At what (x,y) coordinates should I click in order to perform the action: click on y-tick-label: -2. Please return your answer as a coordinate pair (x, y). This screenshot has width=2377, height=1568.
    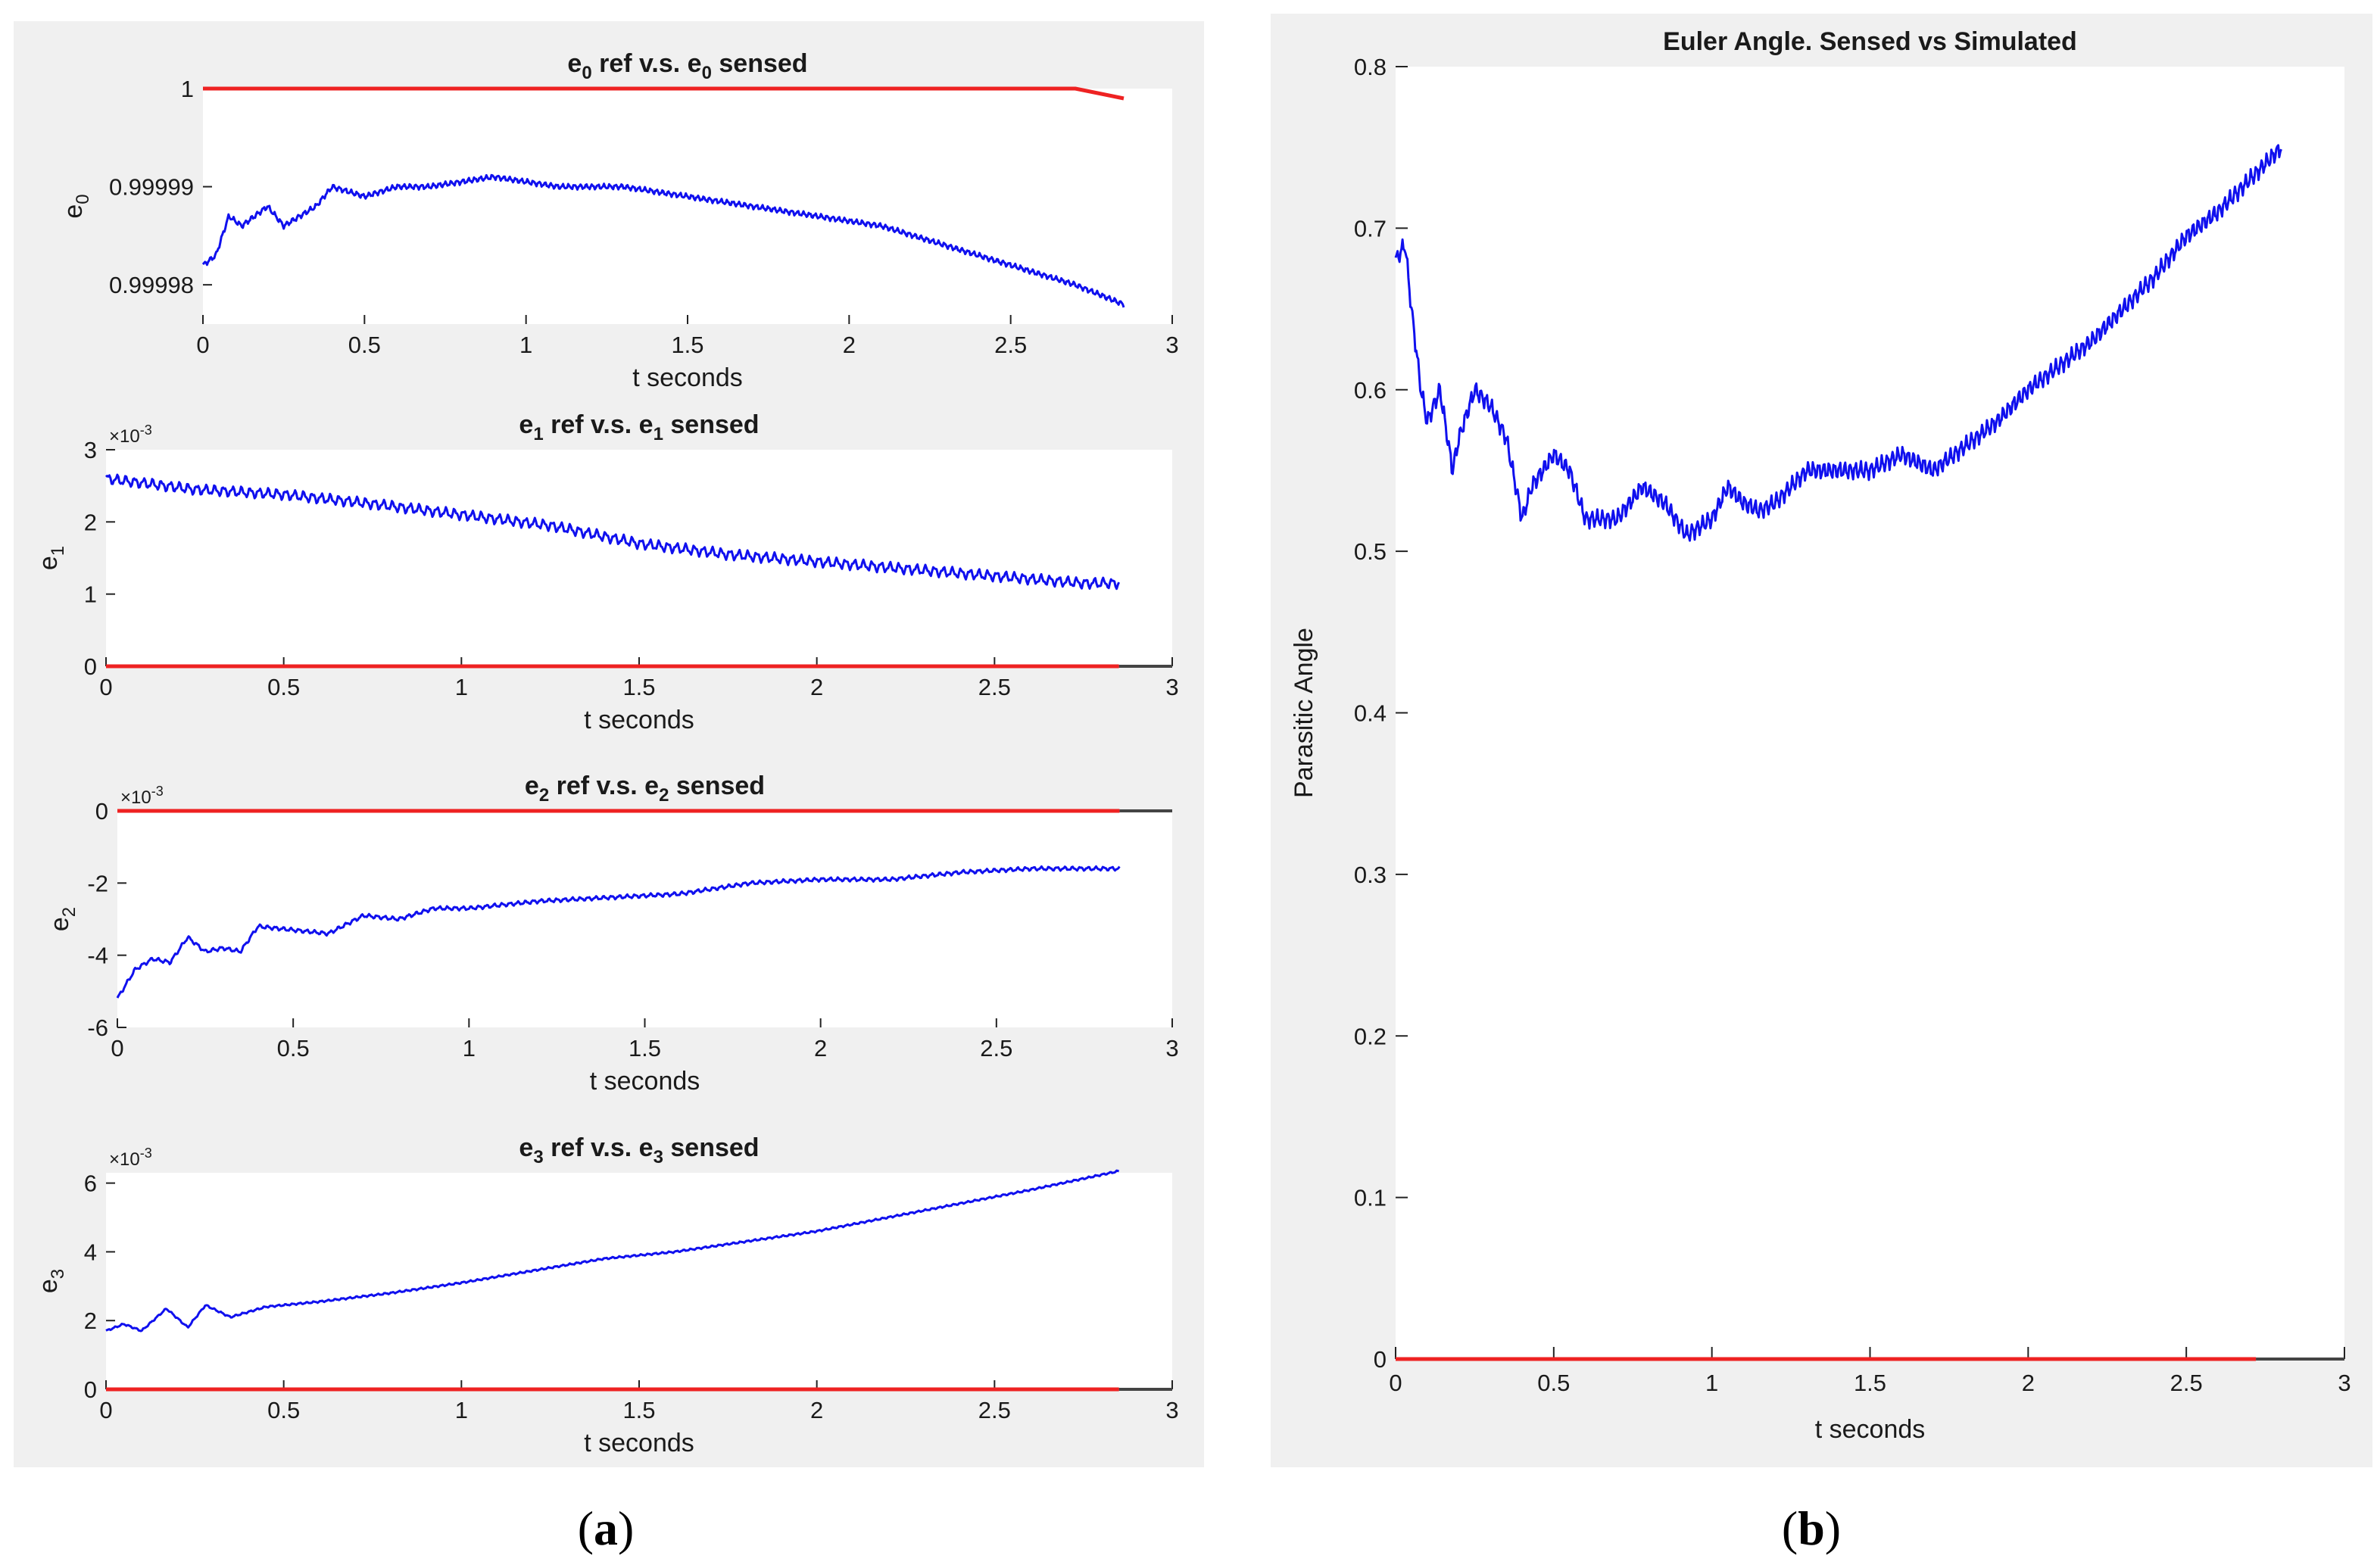
    Looking at the image, I should click on (97, 883).